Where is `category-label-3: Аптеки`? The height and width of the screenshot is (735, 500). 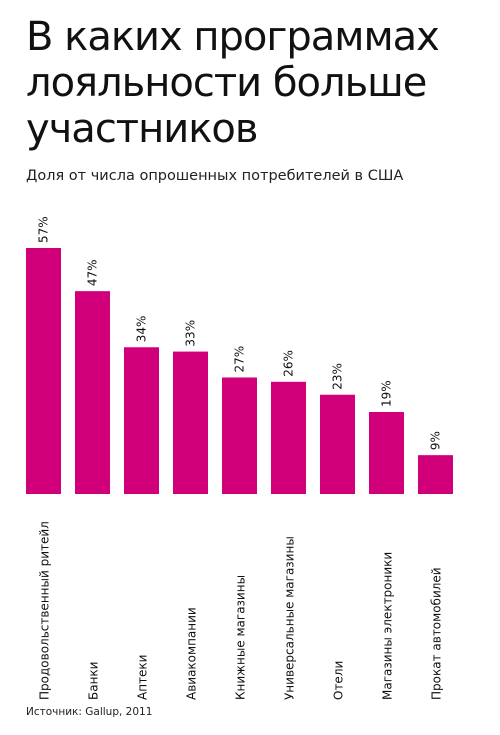
category-label-3: Аптеки is located at coordinates (143, 677).